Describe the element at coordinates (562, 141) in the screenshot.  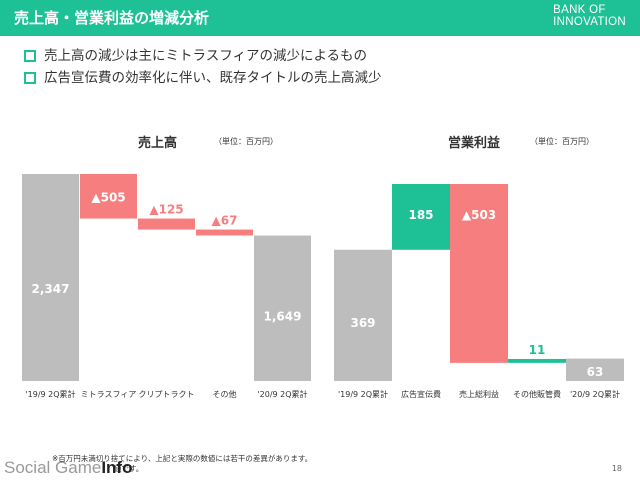
I see `profit-chart-unit: （単位：百万円）` at that location.